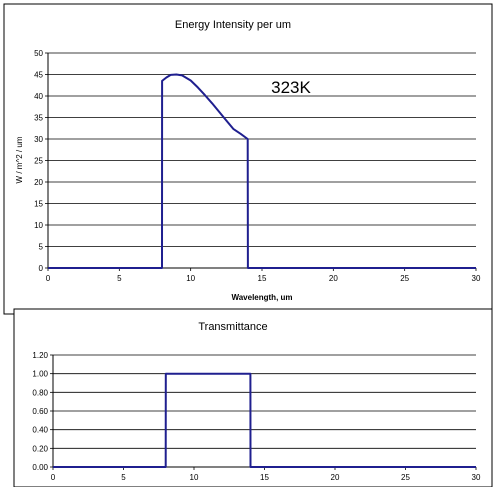 The width and height of the screenshot is (494, 487). What do you see at coordinates (233, 25) in the screenshot?
I see `chart-title: Energy Intensity per um` at bounding box center [233, 25].